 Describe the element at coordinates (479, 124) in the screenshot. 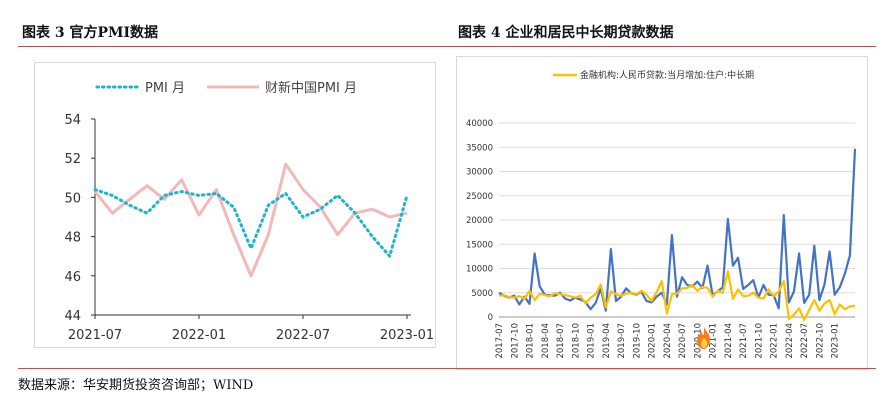

I see `y-tick-label: 40000` at that location.